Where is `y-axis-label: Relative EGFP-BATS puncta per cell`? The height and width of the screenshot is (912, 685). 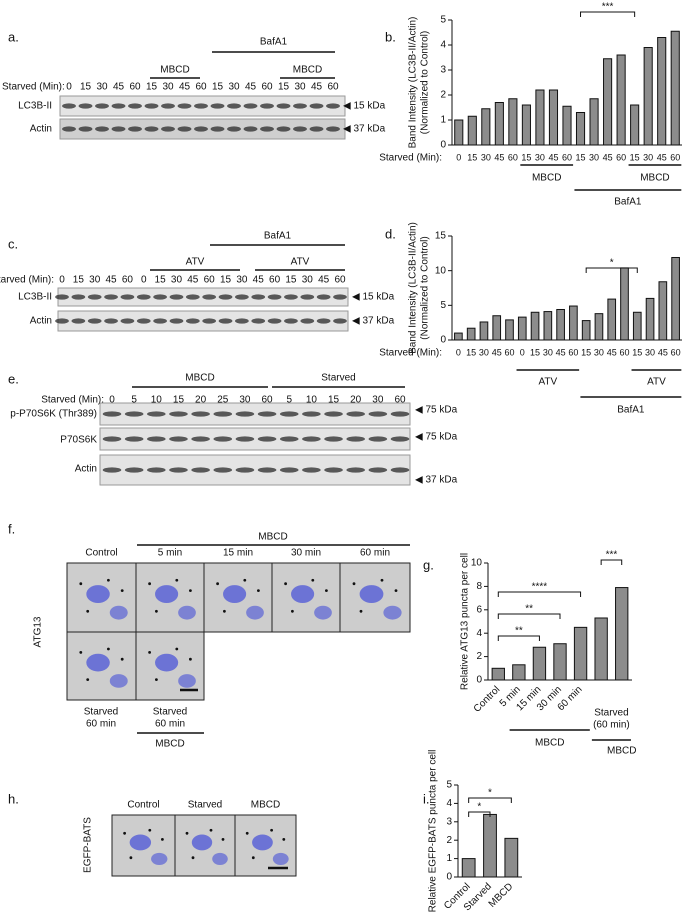
y-axis-label: Relative EGFP-BATS puncta per cell is located at coordinates (433, 831).